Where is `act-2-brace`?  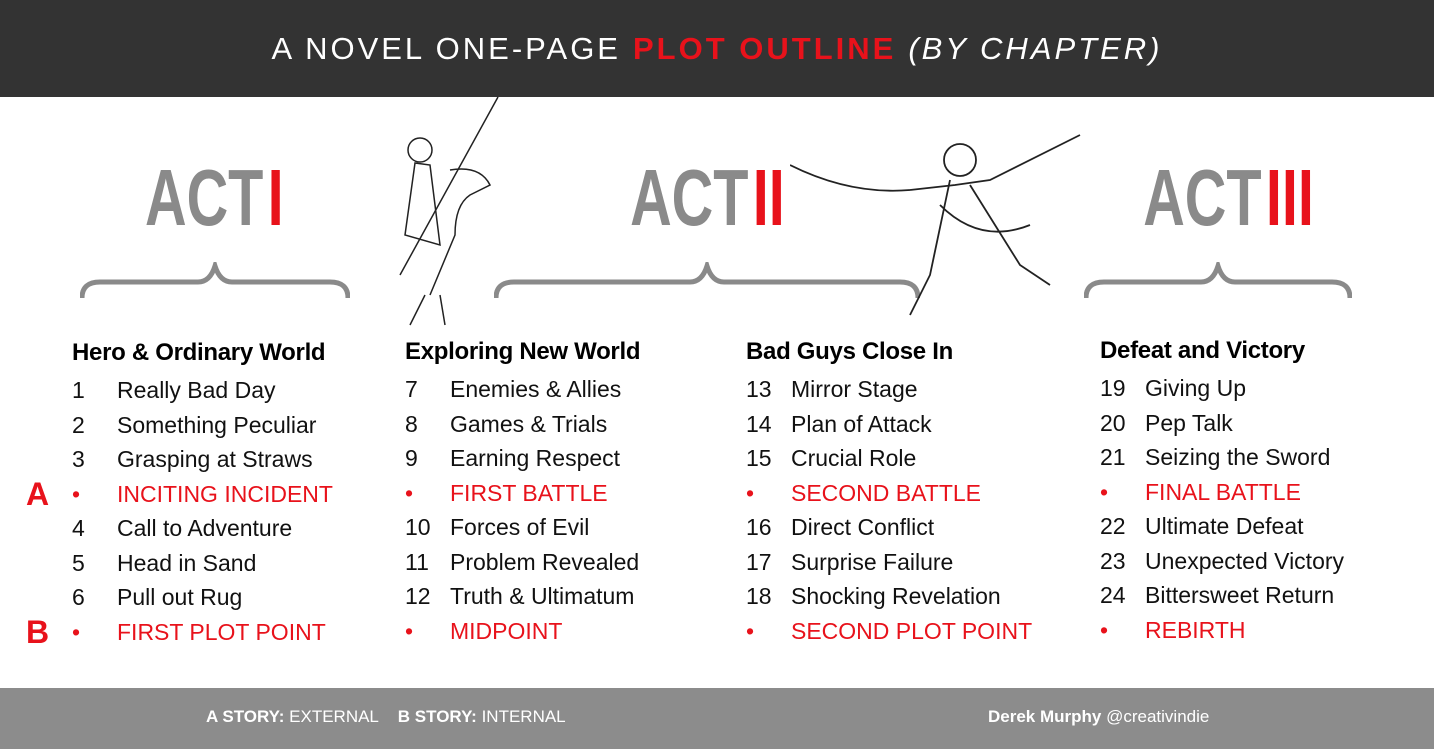
act-2-brace is located at coordinates (707, 280).